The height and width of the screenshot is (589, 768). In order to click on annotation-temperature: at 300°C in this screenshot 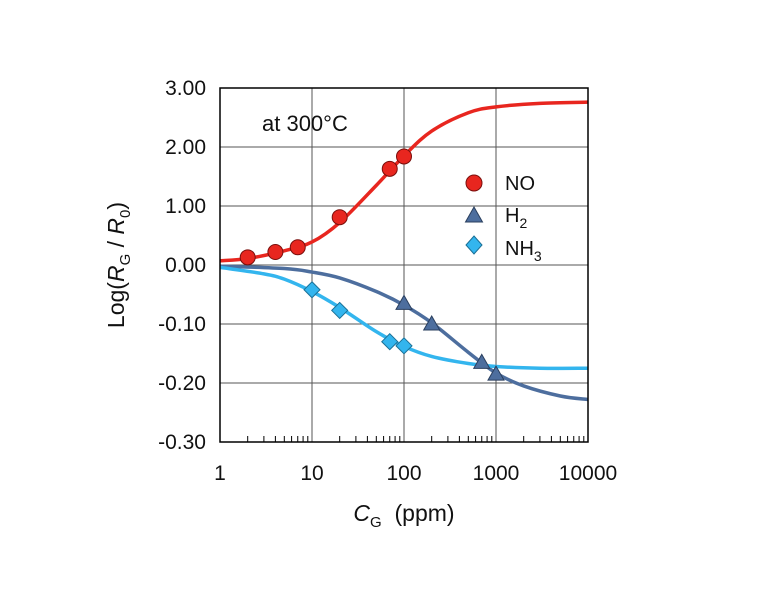, I will do `click(305, 123)`.